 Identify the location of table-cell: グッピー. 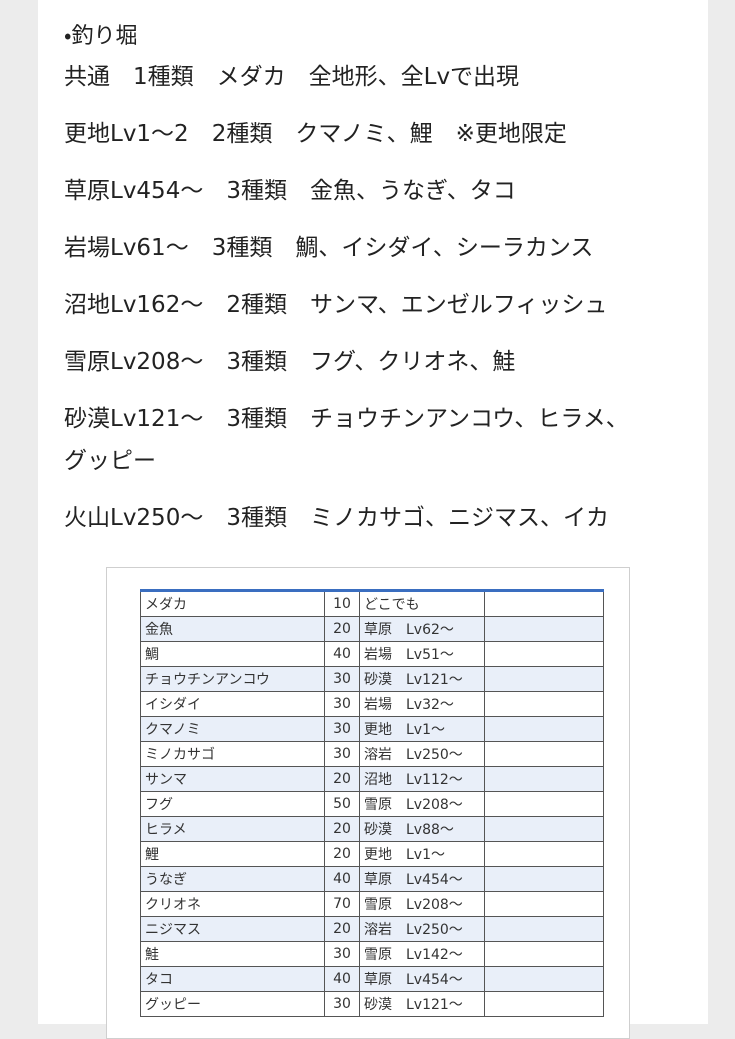
(232, 1004).